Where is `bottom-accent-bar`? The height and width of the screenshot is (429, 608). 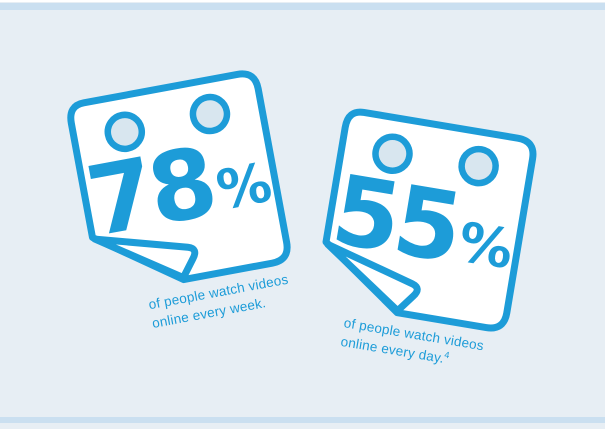
bottom-accent-bar is located at coordinates (302, 420).